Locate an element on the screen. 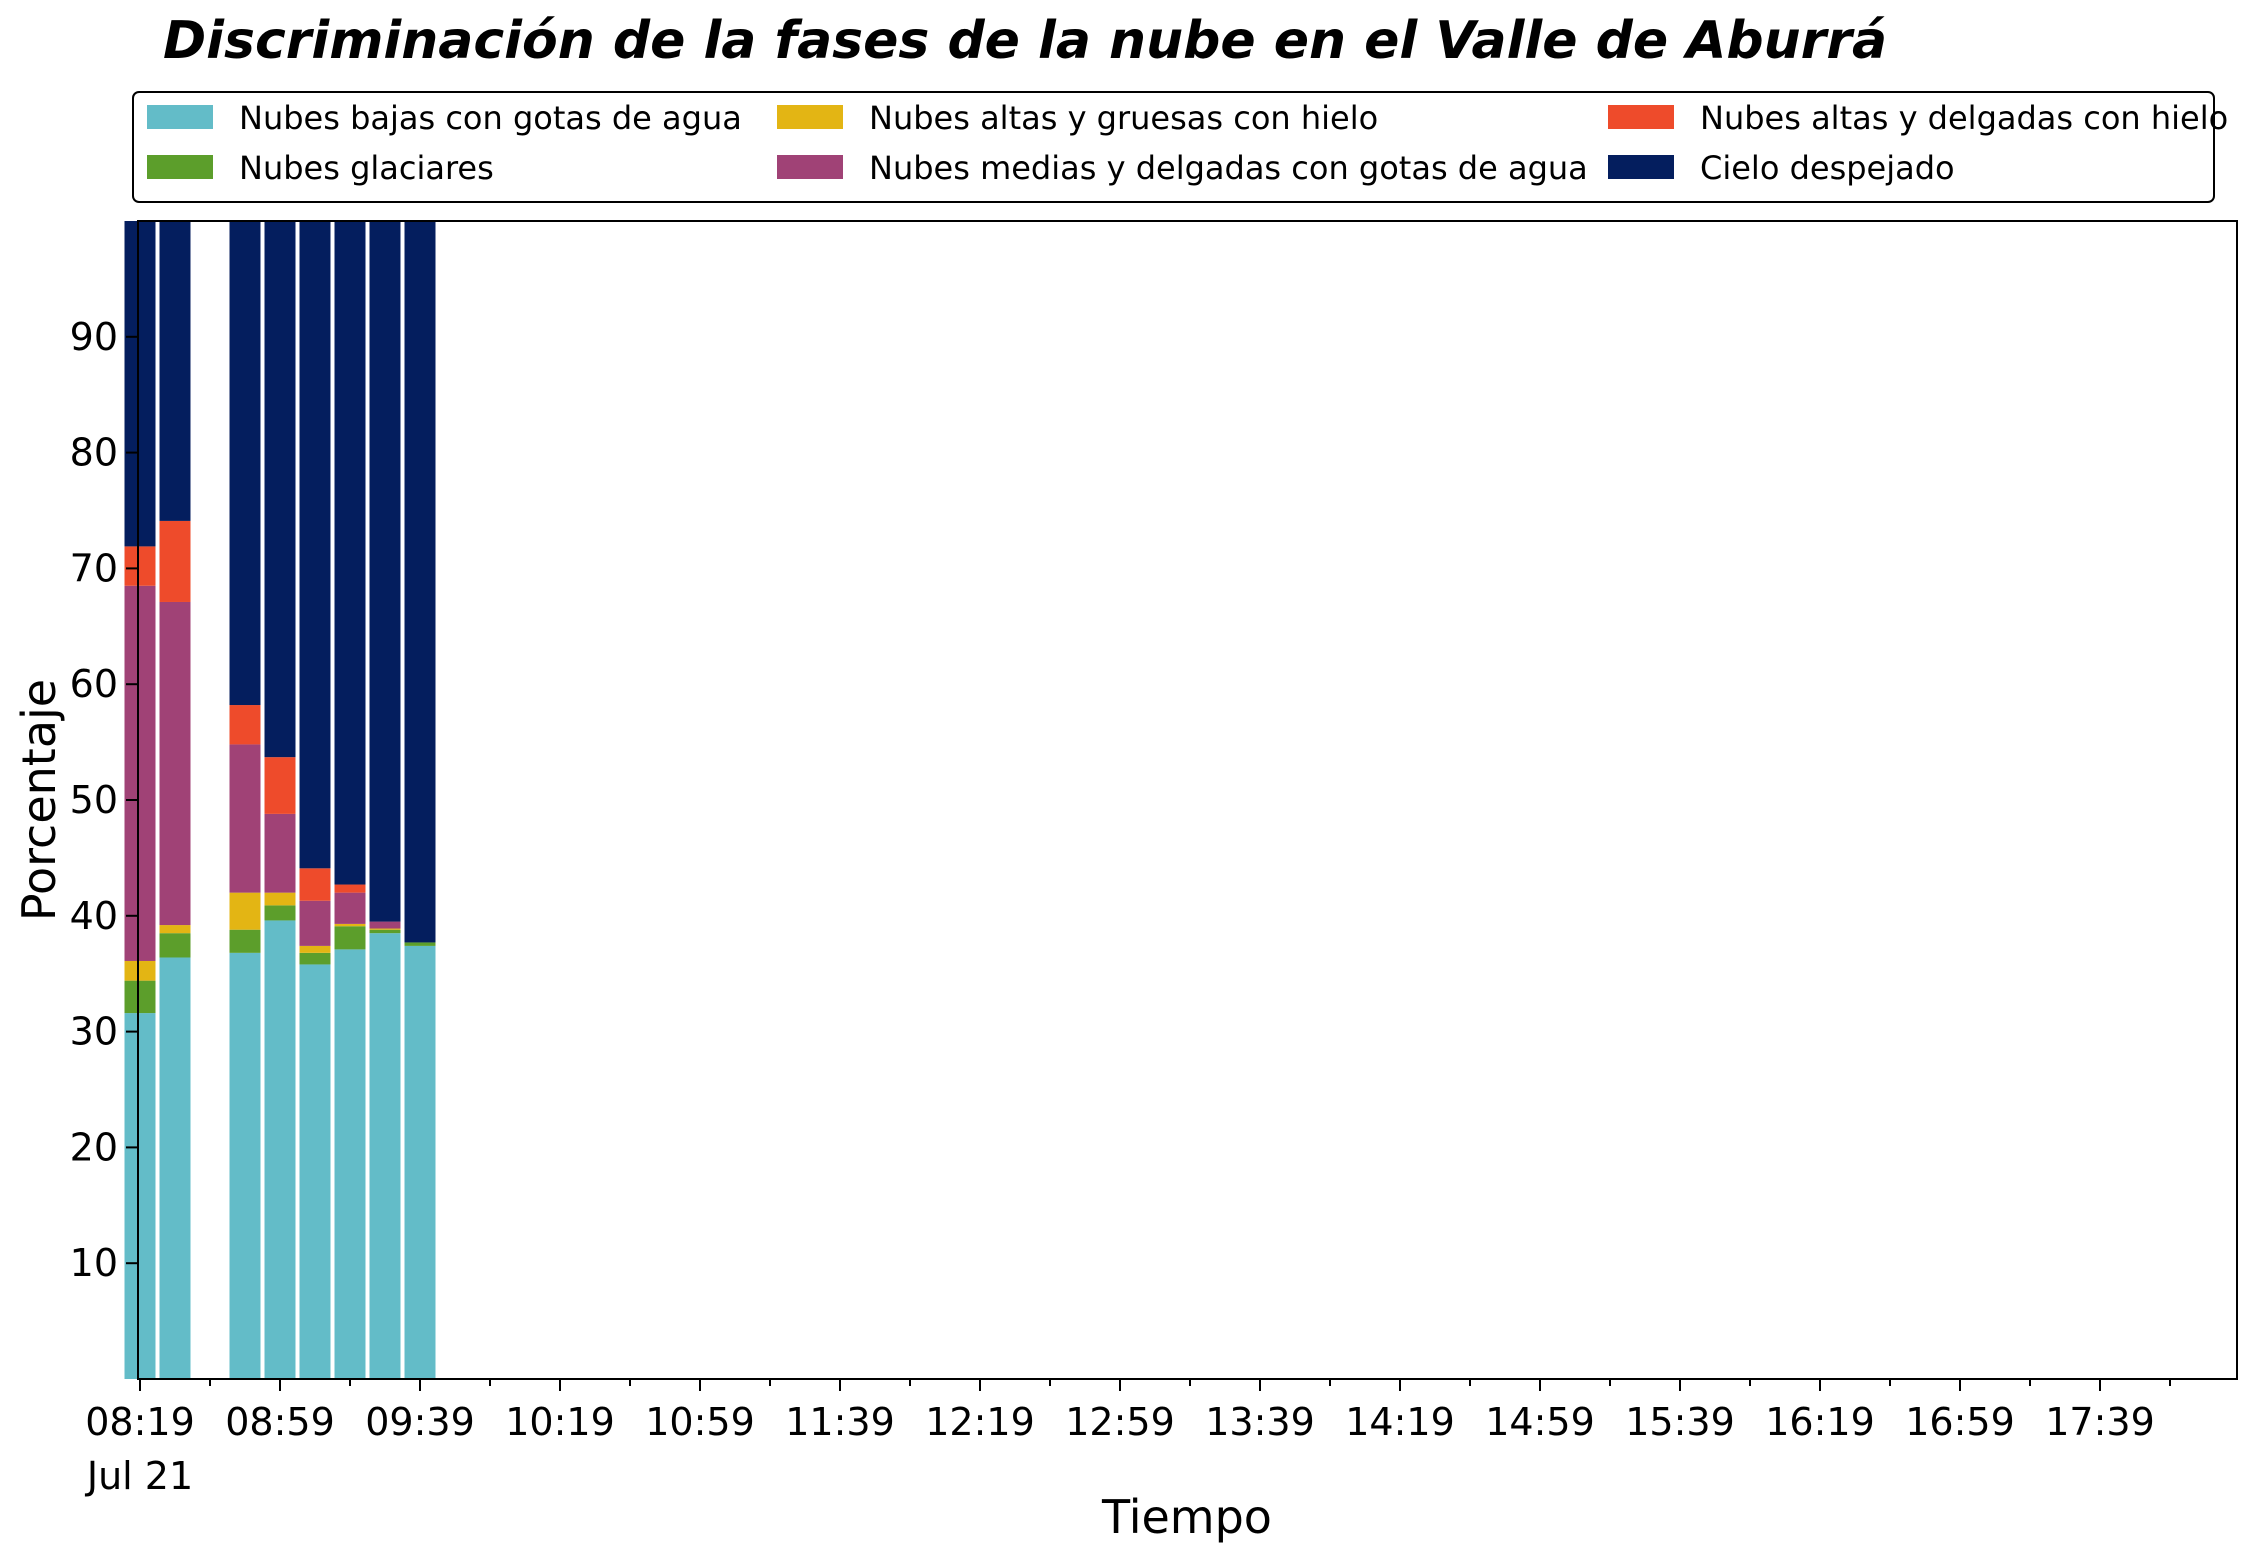 This screenshot has height=1559, width=2244. x-tick-label: 12:59 is located at coordinates (1120, 1422).